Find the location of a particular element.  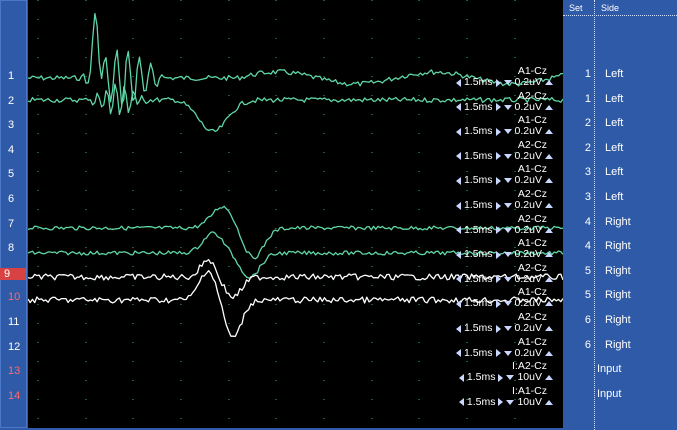

channel-number-1: 1 is located at coordinates (11, 76).